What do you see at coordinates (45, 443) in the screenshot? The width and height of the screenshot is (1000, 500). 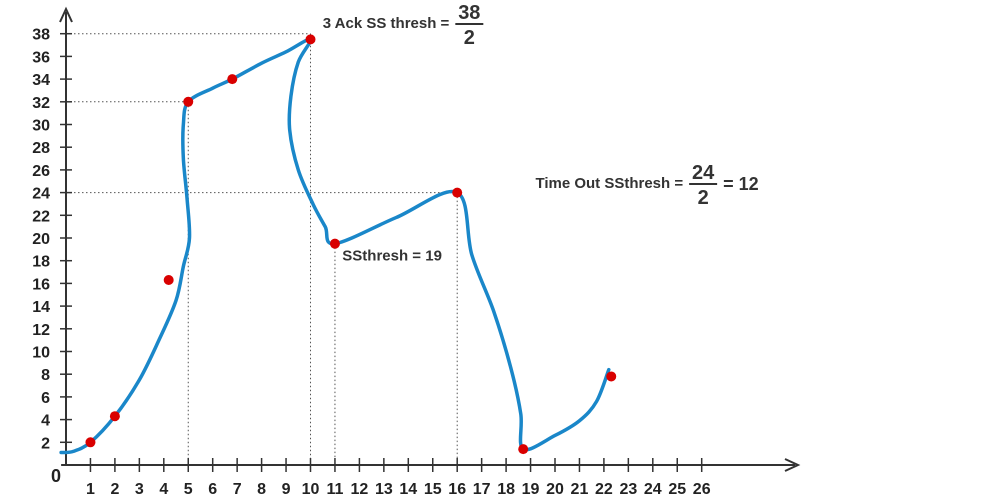 I see `y-tick-label: 2` at bounding box center [45, 443].